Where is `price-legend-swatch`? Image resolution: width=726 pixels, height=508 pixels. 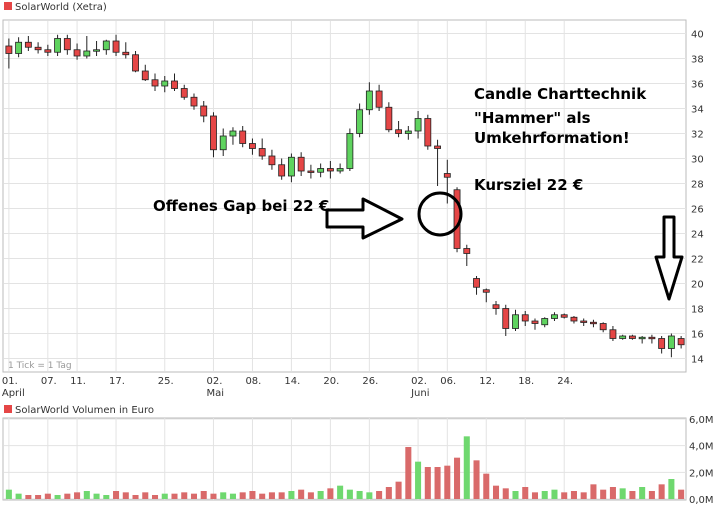
price-legend-swatch is located at coordinates (8, 6).